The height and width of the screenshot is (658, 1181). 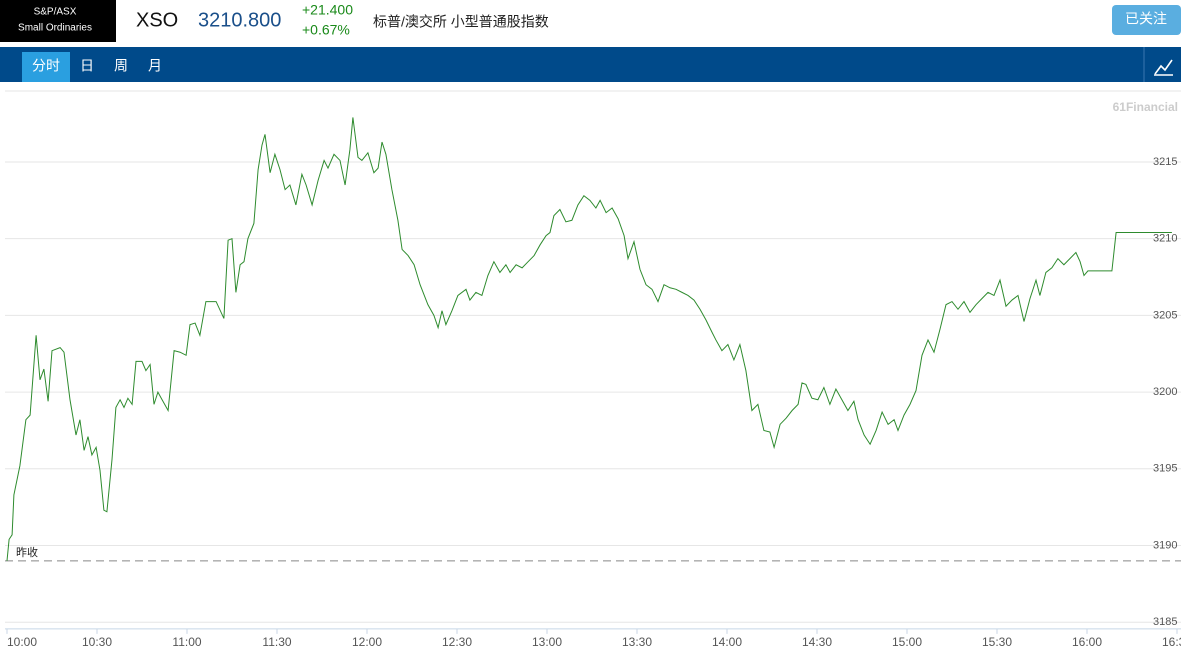 What do you see at coordinates (326, 30) in the screenshot?
I see `change-pct: +0.67%` at bounding box center [326, 30].